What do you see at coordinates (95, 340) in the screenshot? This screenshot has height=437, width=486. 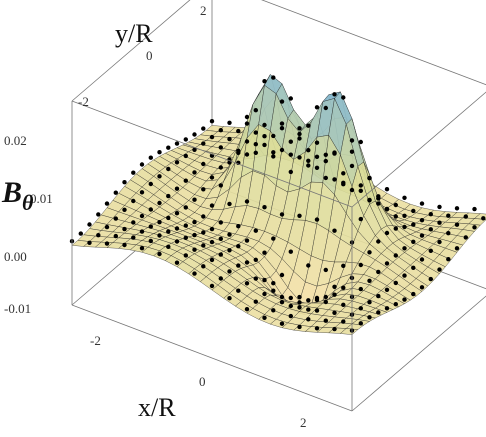 I see `x-tick-label: -2` at bounding box center [95, 340].